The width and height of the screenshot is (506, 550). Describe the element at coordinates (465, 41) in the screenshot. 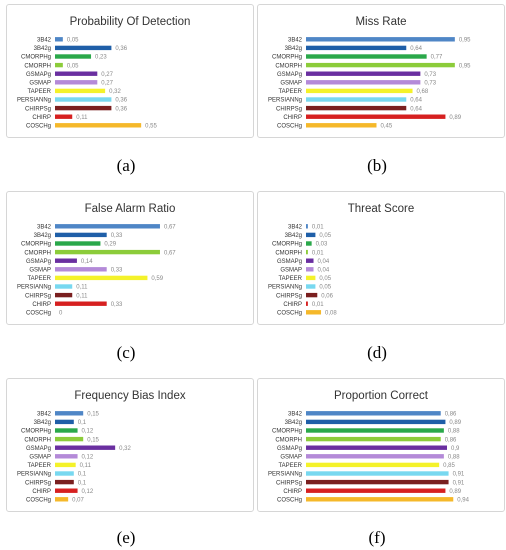

I see `data-label: 0,95` at that location.